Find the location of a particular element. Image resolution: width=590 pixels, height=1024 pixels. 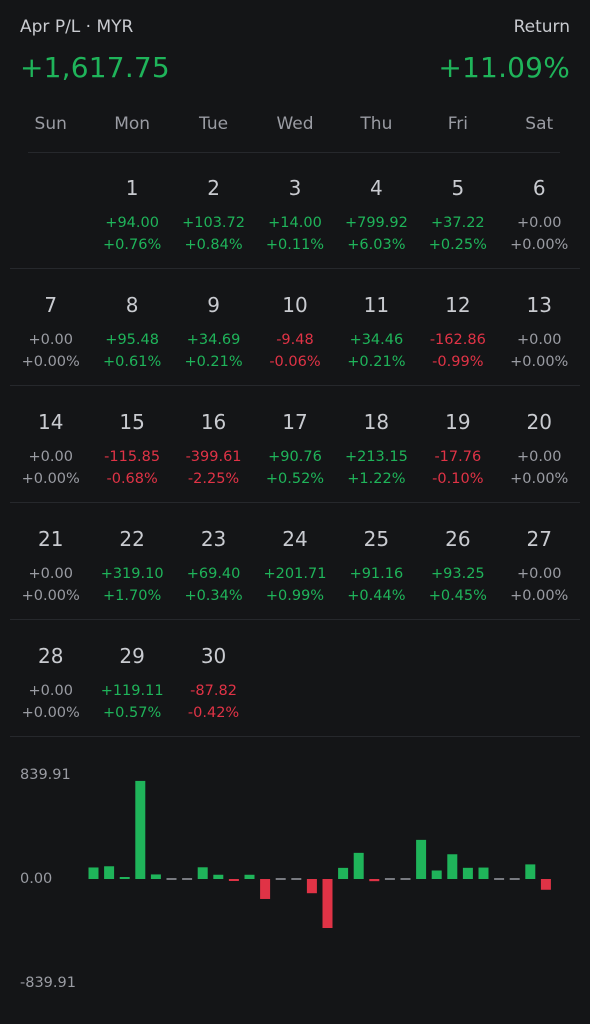

calendar-day-cell: 19 -17.76 -0.10% is located at coordinates (457, 444).